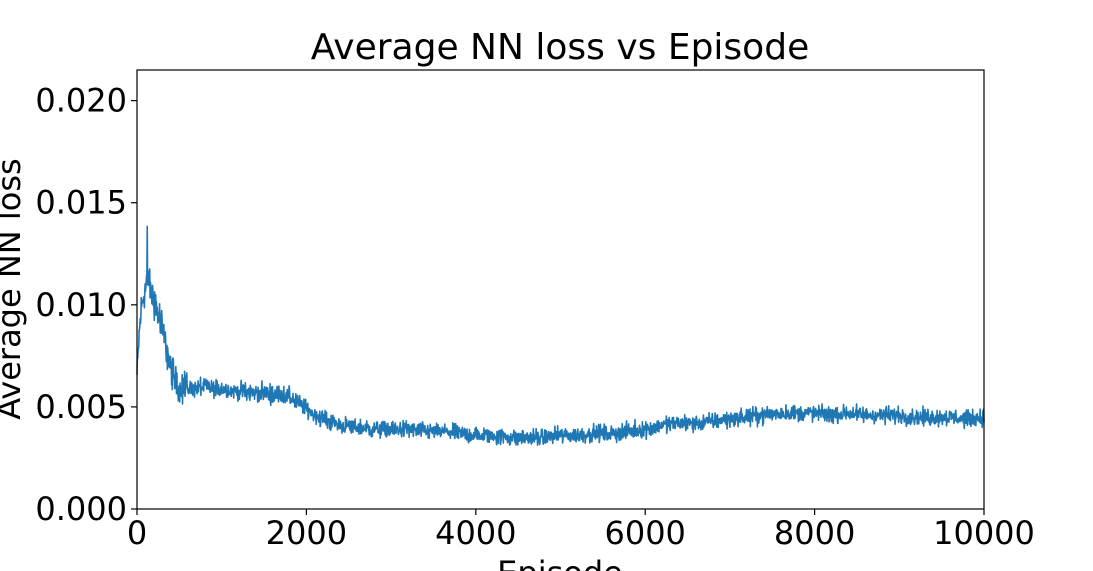 The height and width of the screenshot is (571, 1093). I want to click on y-tick-label: 0.000, so click(81, 509).